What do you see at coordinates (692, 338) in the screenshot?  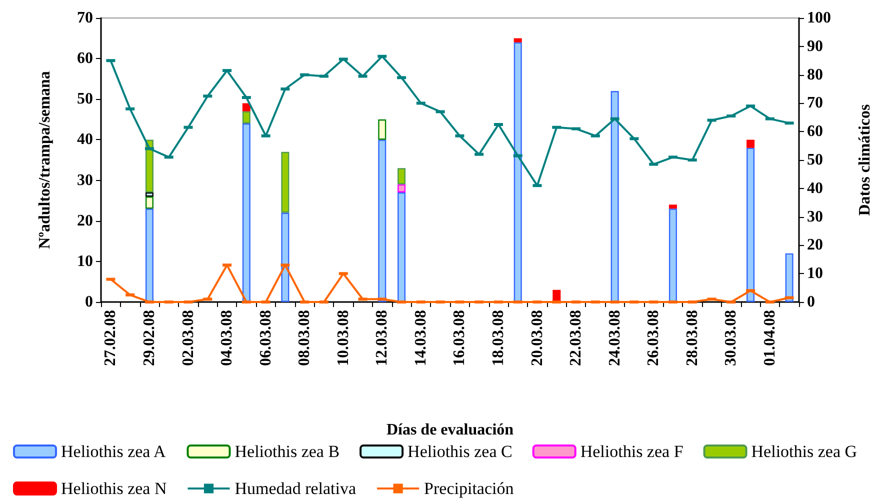 I see `x-tick-label: 28.03.08` at bounding box center [692, 338].